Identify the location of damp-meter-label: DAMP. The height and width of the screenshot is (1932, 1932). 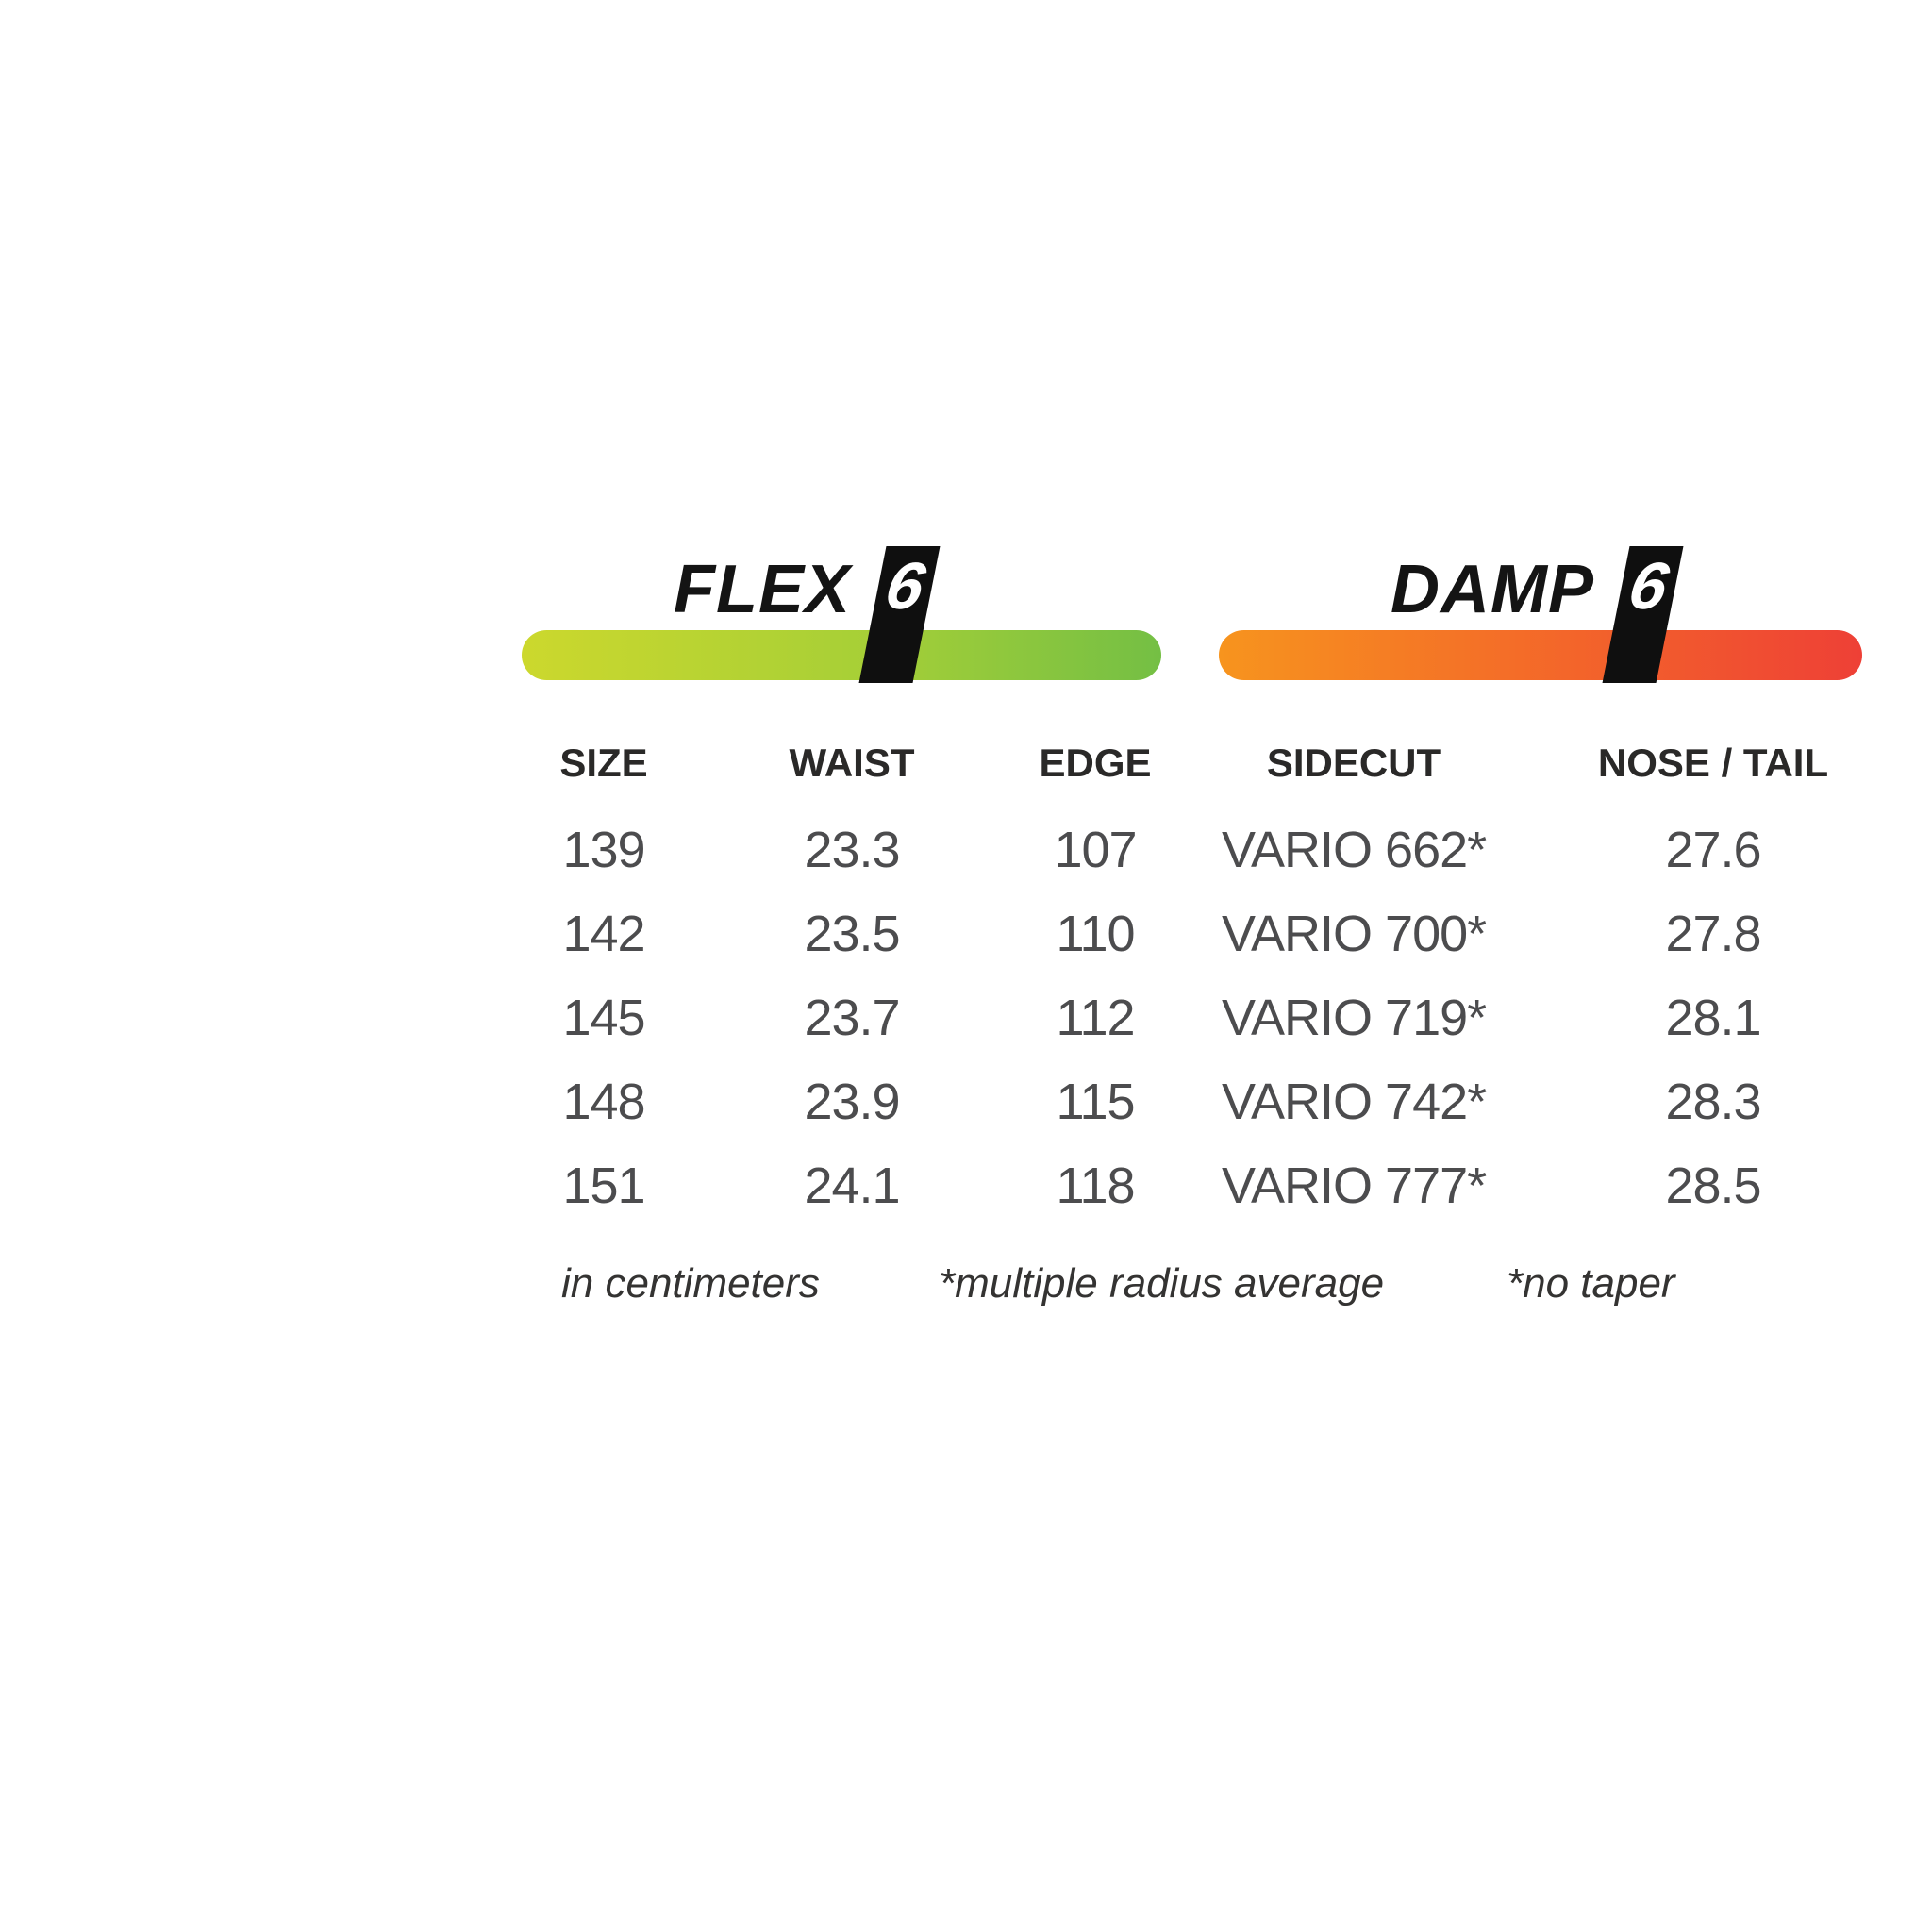
(1493, 589).